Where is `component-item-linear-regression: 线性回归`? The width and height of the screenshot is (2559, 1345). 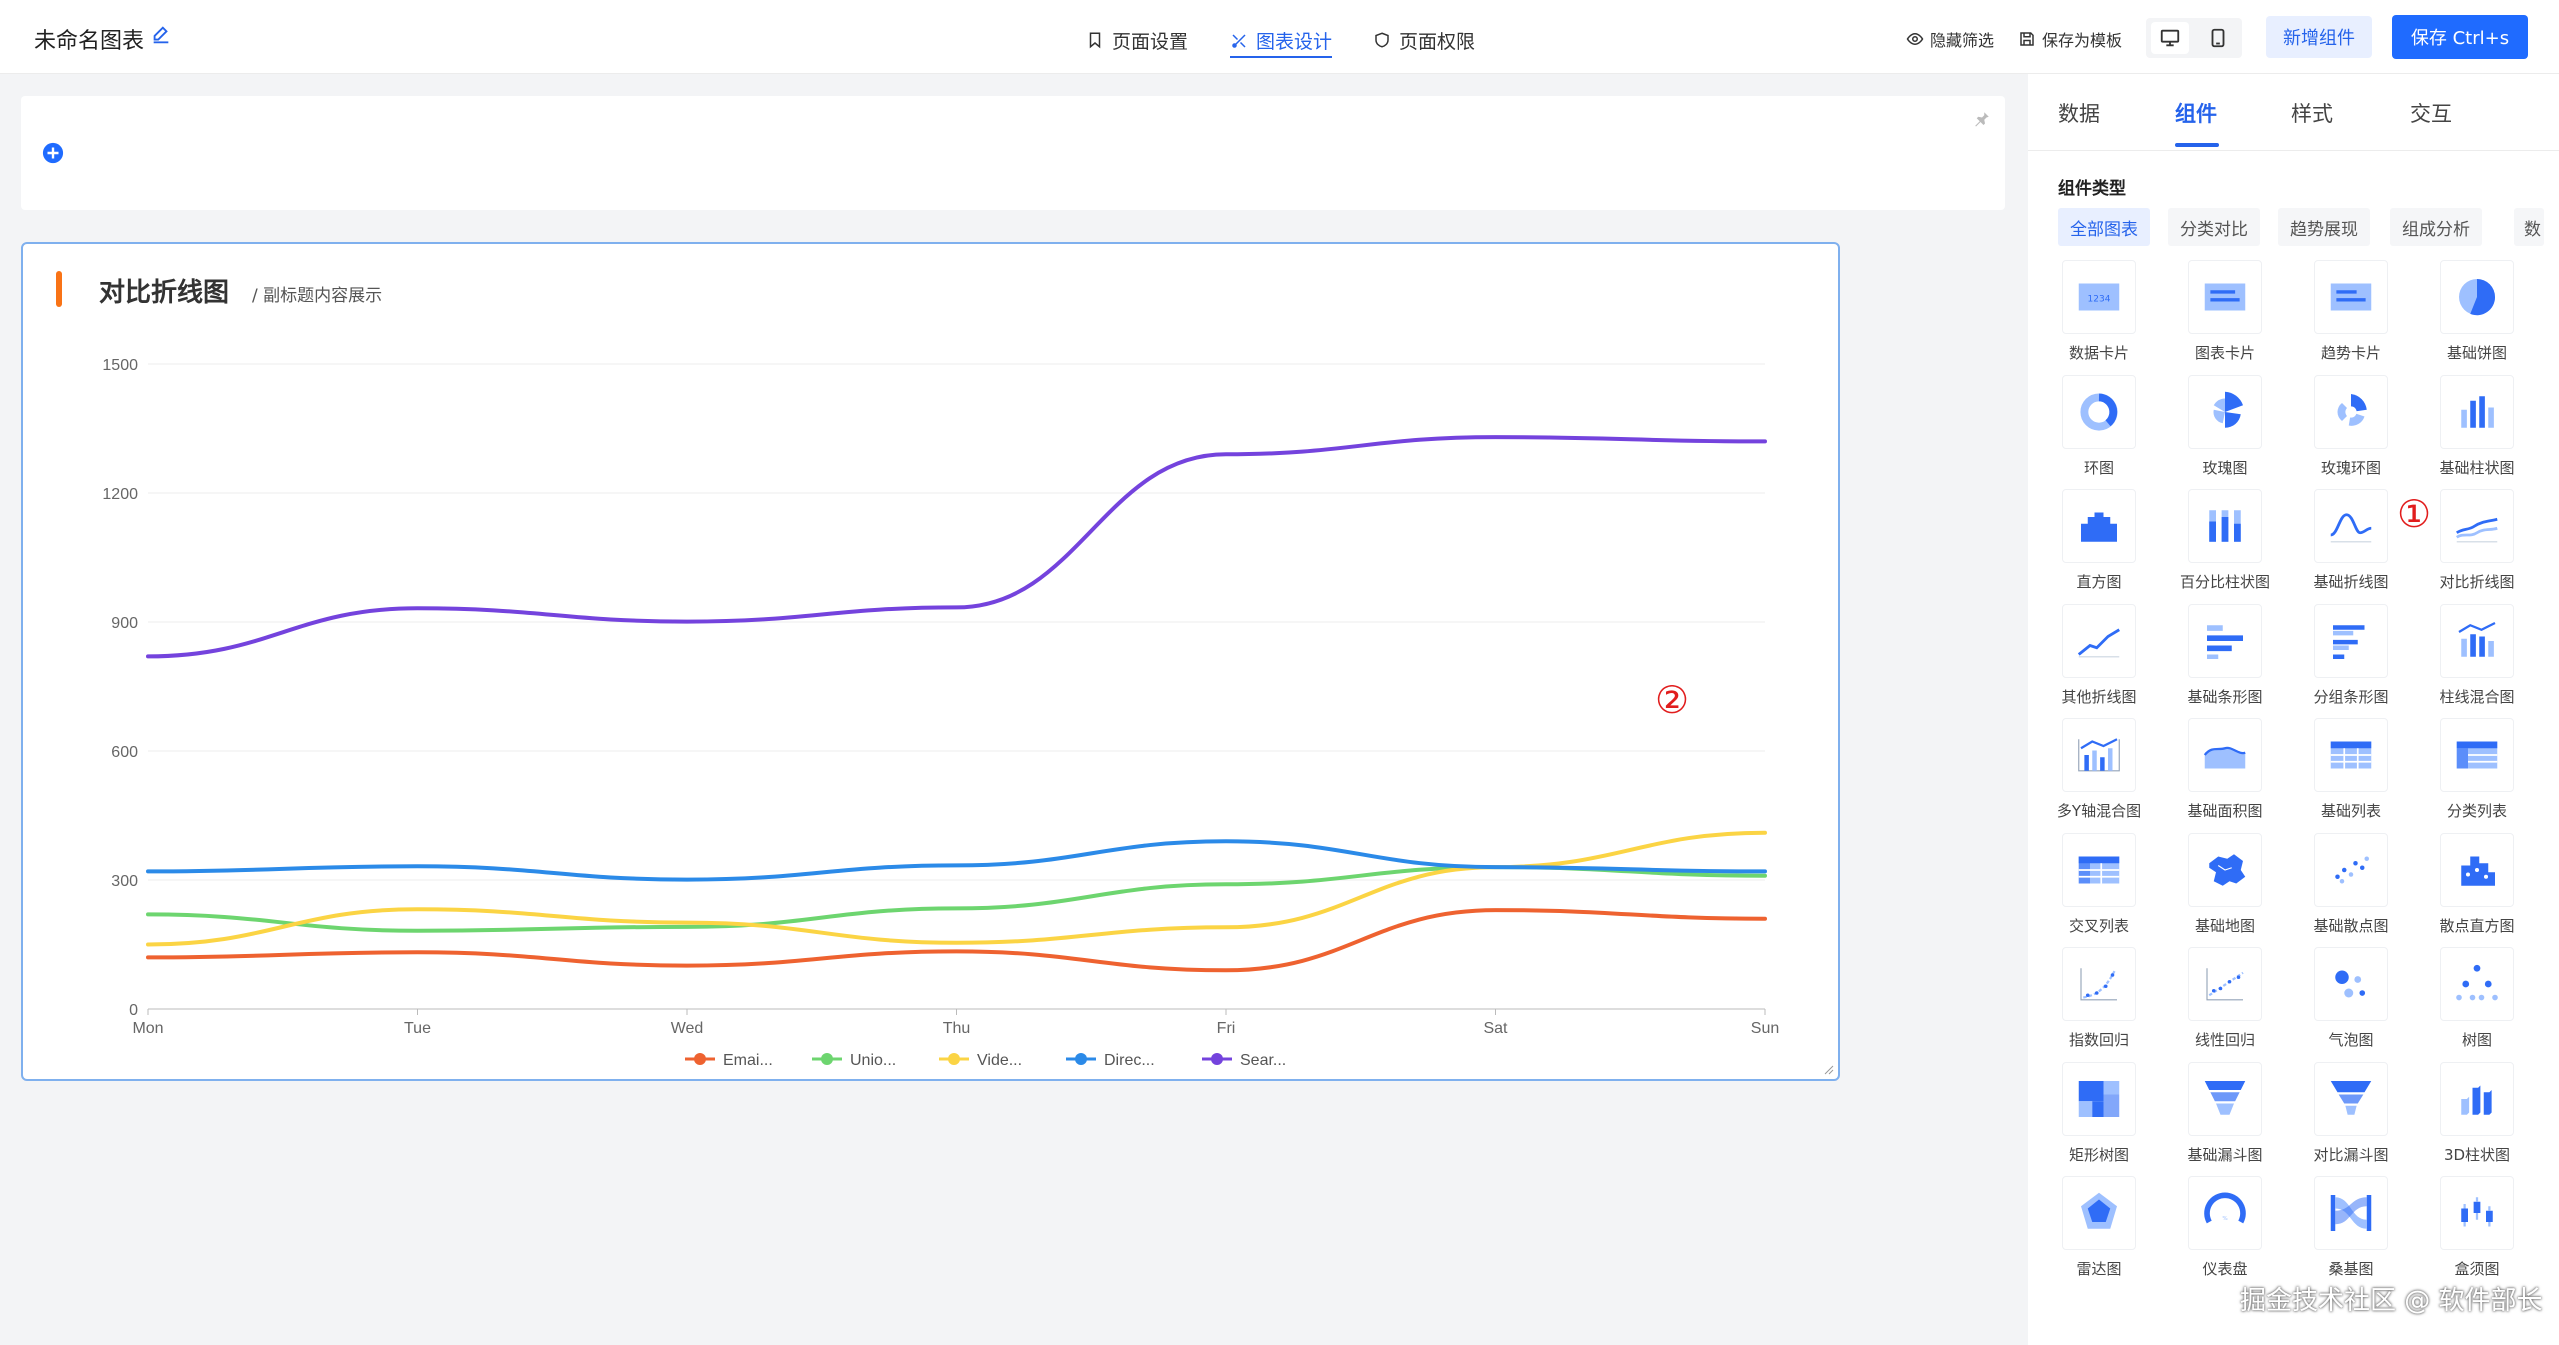
component-item-linear-regression: 线性回归 is located at coordinates (2225, 1002).